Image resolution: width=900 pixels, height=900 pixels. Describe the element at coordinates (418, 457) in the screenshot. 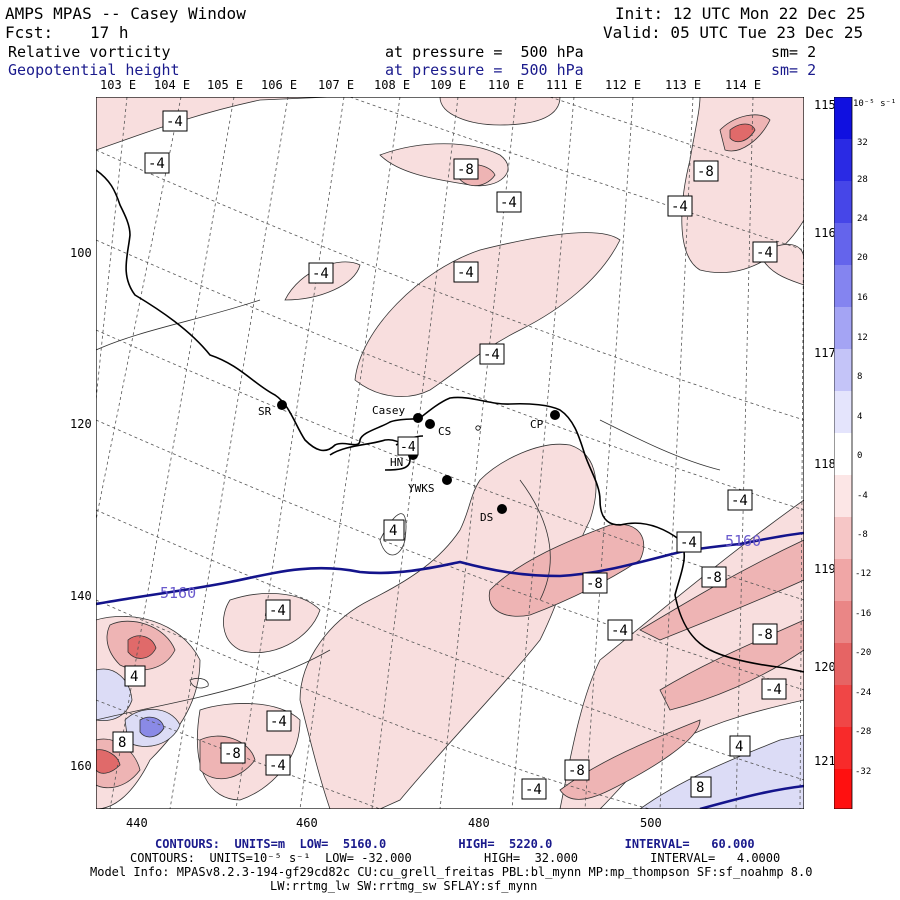

I see `station-markers` at that location.